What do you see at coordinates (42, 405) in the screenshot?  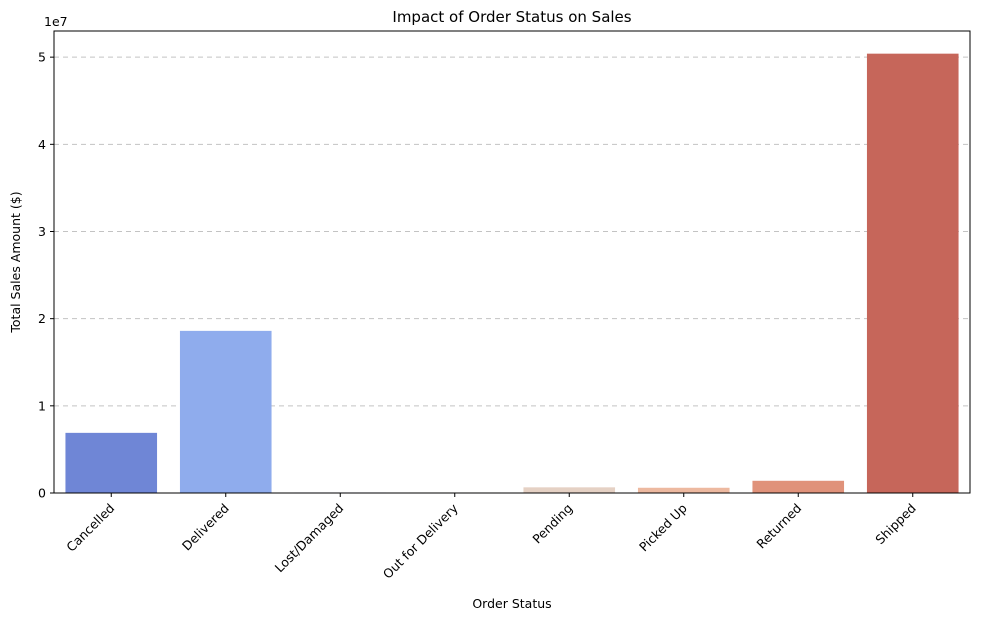 I see `y-tick-label: 1` at bounding box center [42, 405].